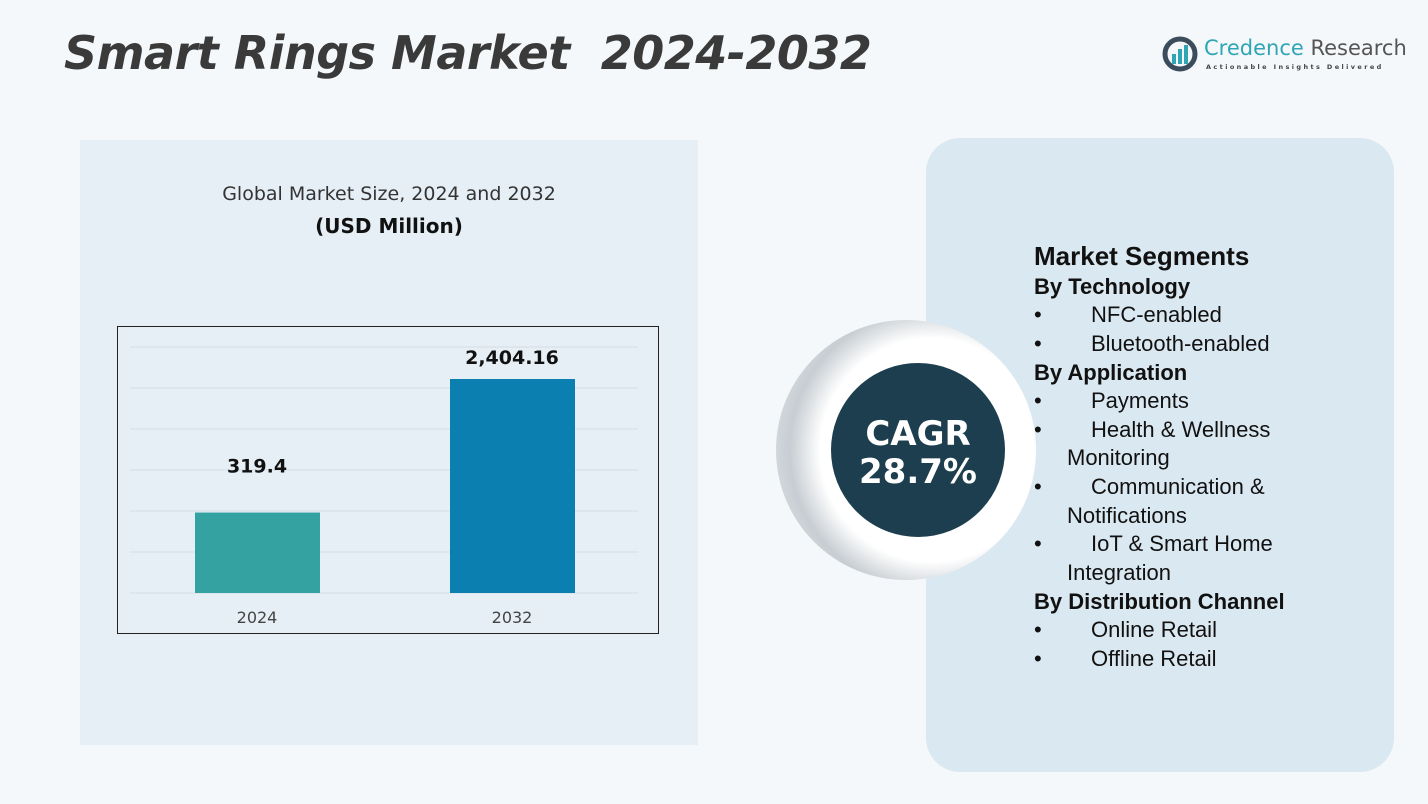 The height and width of the screenshot is (804, 1428). Describe the element at coordinates (384, 486) in the screenshot. I see `bar-chart-svg: 319.4 2024 2,404.16 2032` at that location.